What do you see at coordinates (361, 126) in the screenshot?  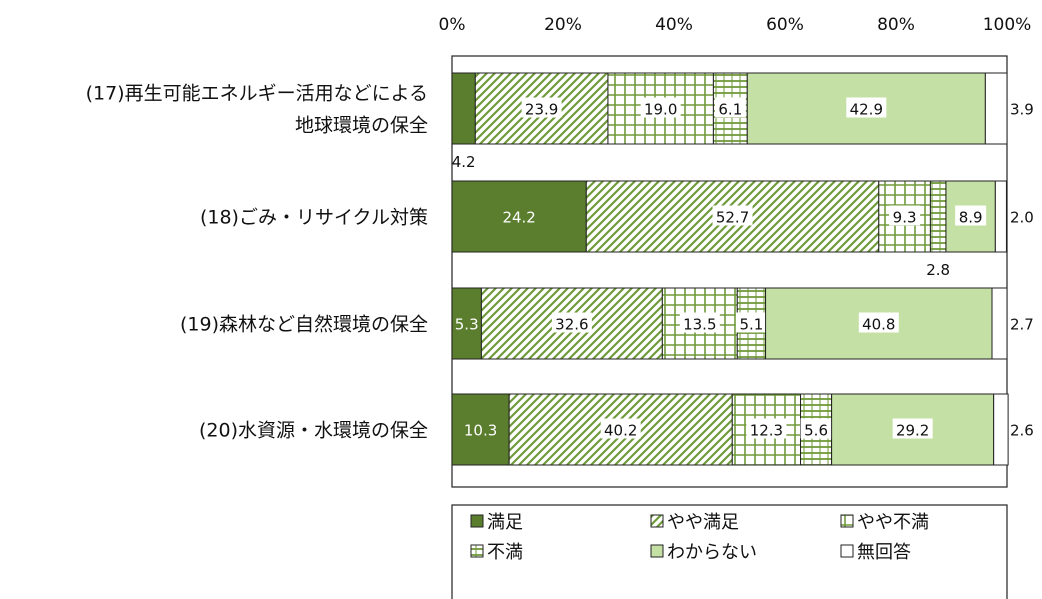 I see `category-label: 地球環境の保全` at bounding box center [361, 126].